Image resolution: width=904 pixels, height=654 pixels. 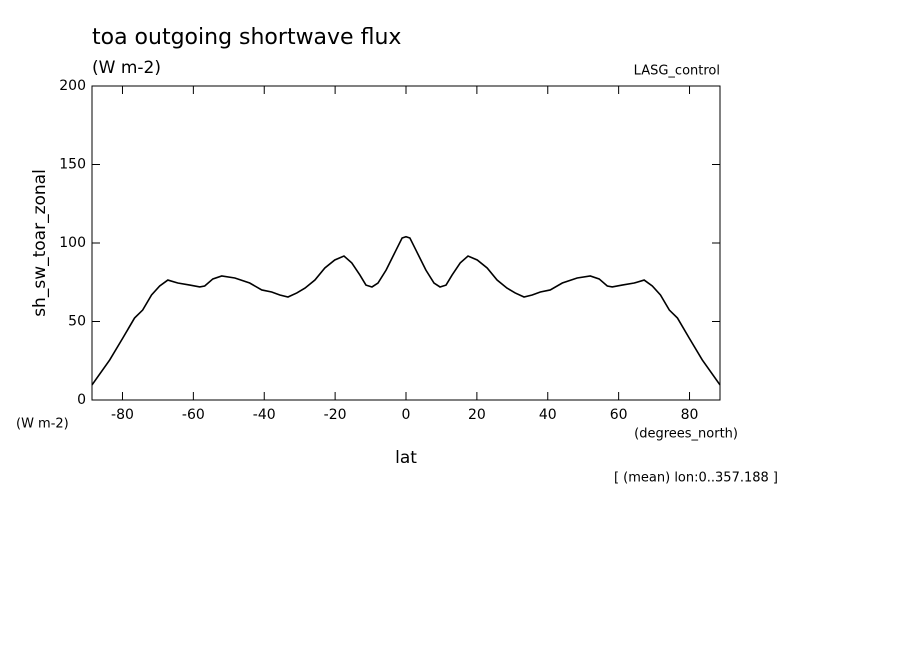 I want to click on x-tick-label: -20, so click(x=335, y=415).